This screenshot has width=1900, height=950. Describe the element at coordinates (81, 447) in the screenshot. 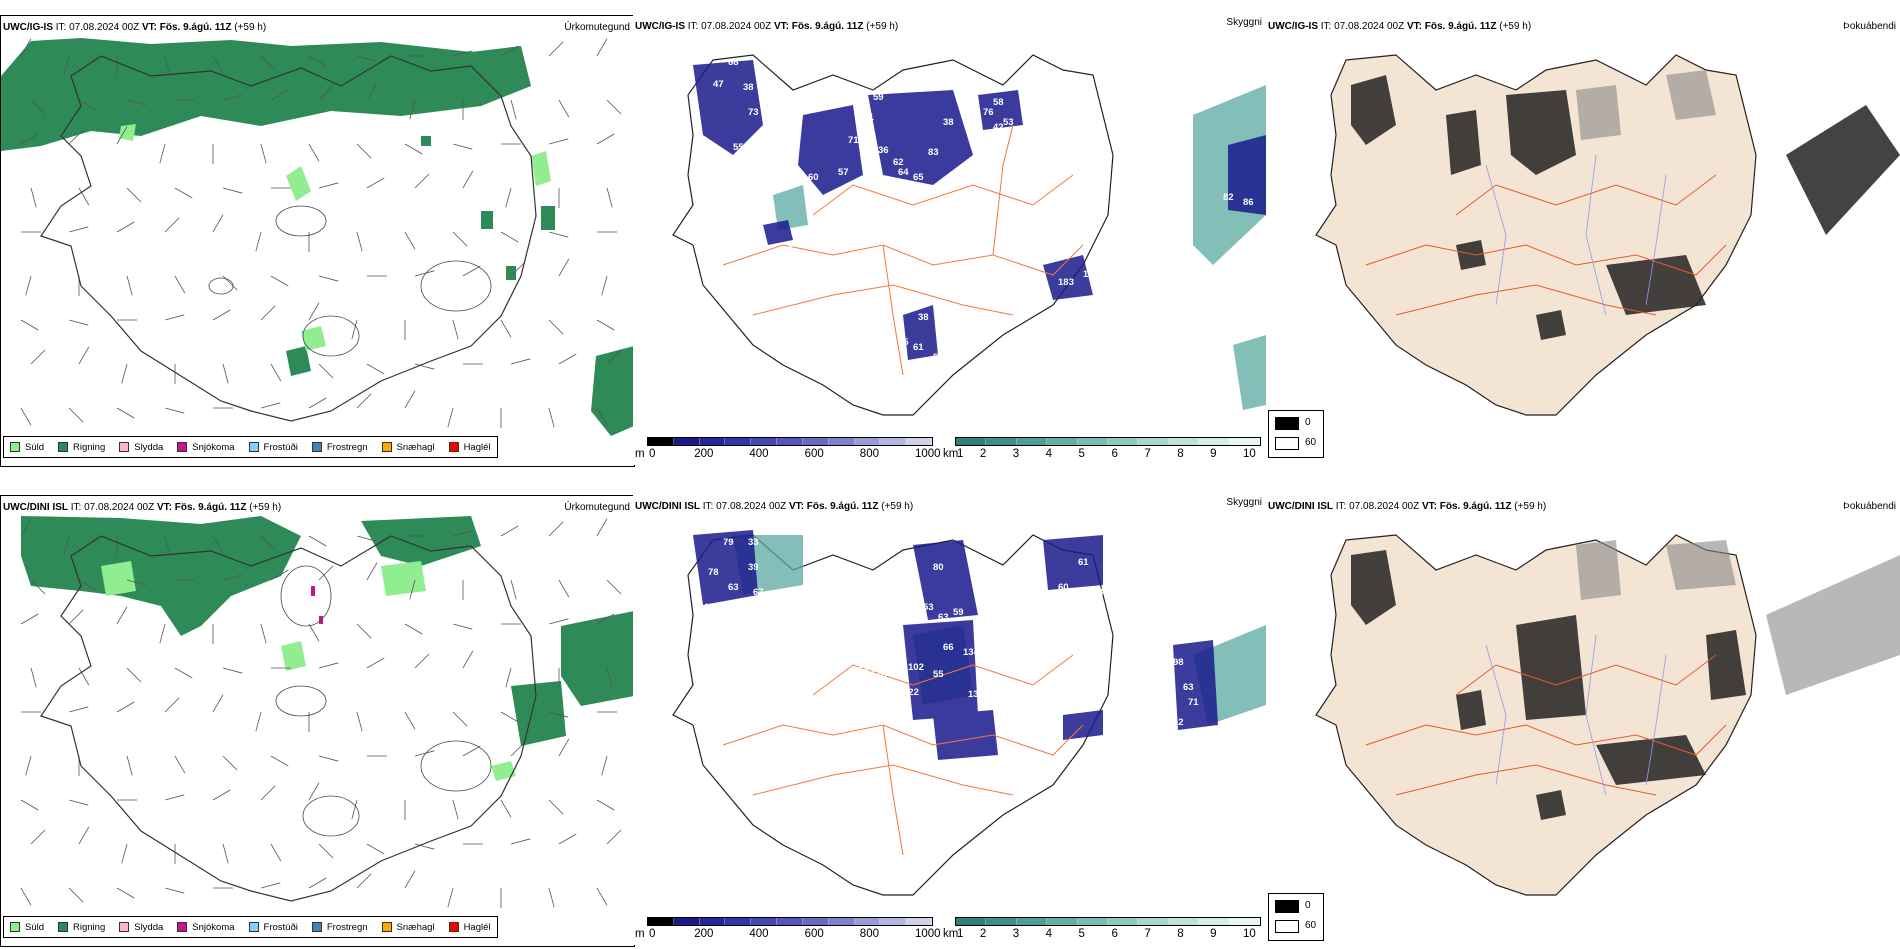

I see `legend-item: Rigning` at that location.